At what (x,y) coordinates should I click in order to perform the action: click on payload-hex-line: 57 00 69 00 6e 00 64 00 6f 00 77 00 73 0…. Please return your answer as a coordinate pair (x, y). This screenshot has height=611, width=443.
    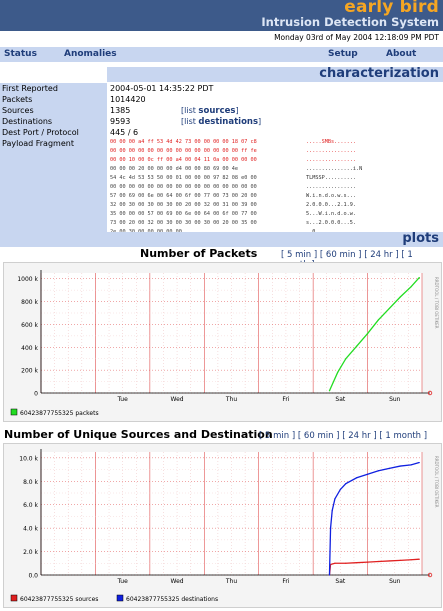
    Looking at the image, I should click on (183, 196).